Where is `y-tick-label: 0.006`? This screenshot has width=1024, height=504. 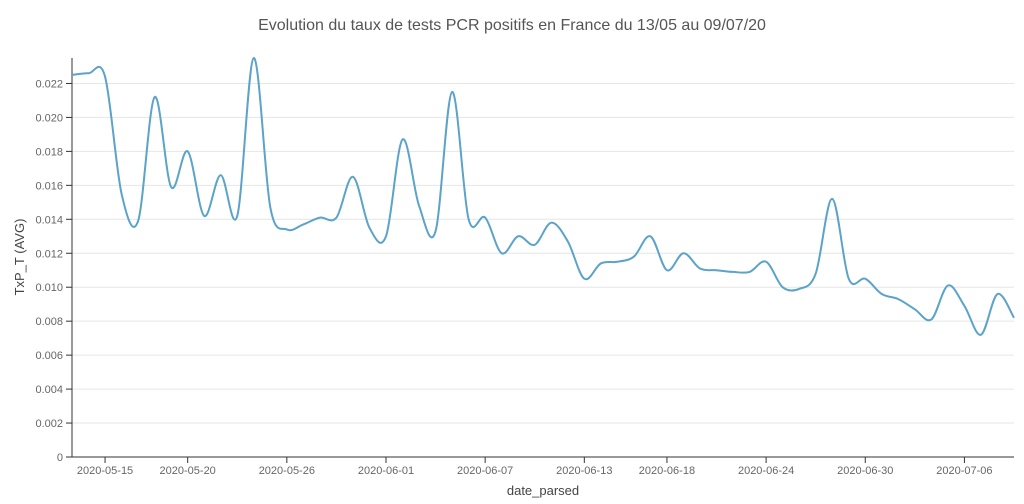 y-tick-label: 0.006 is located at coordinates (49, 356).